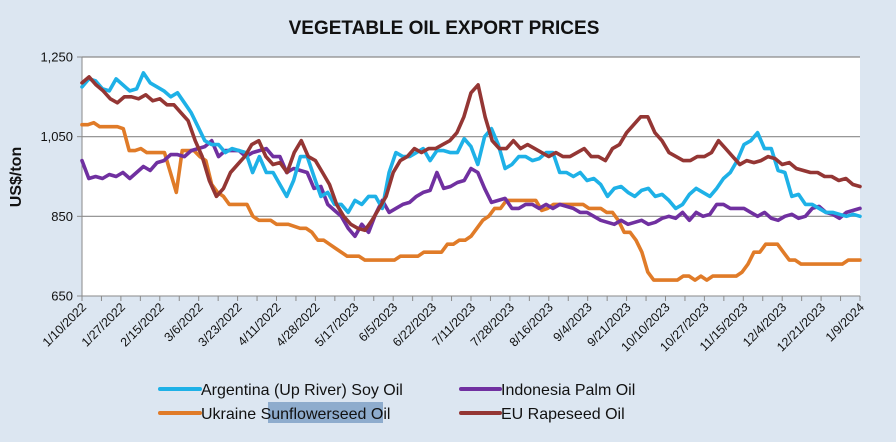 The image size is (896, 442). I want to click on y-tick-label: 1,250, so click(56, 57).